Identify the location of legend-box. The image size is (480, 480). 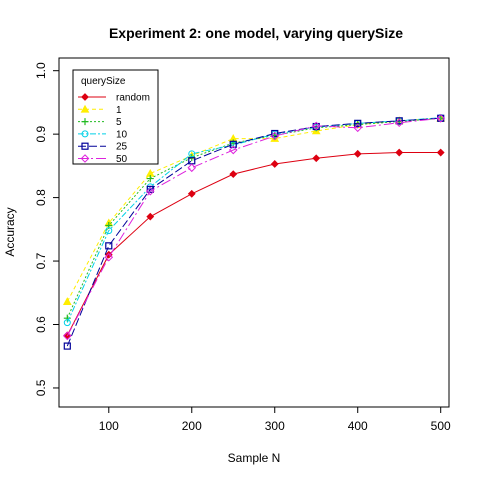
(115, 117).